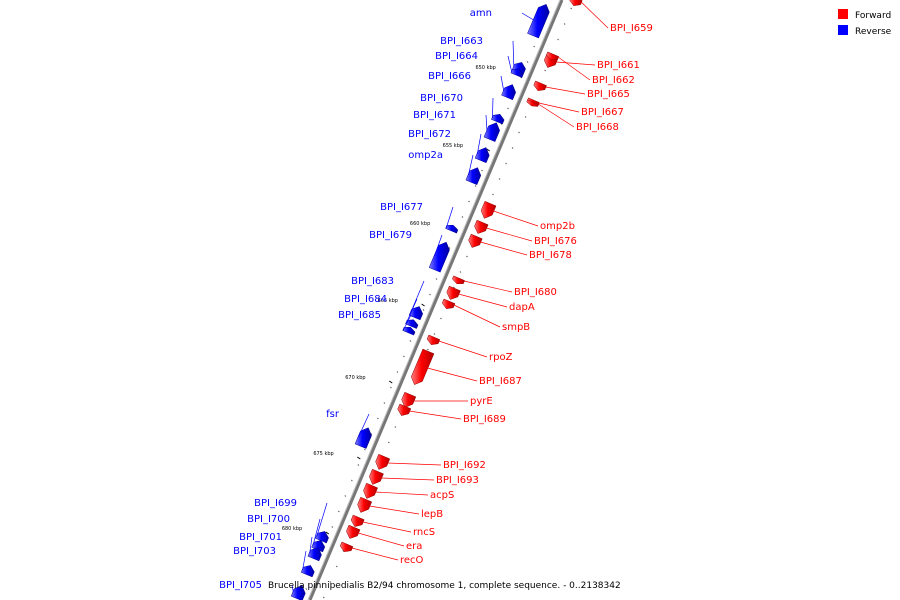  I want to click on gene-glyph-bpi_i678, so click(475, 240).